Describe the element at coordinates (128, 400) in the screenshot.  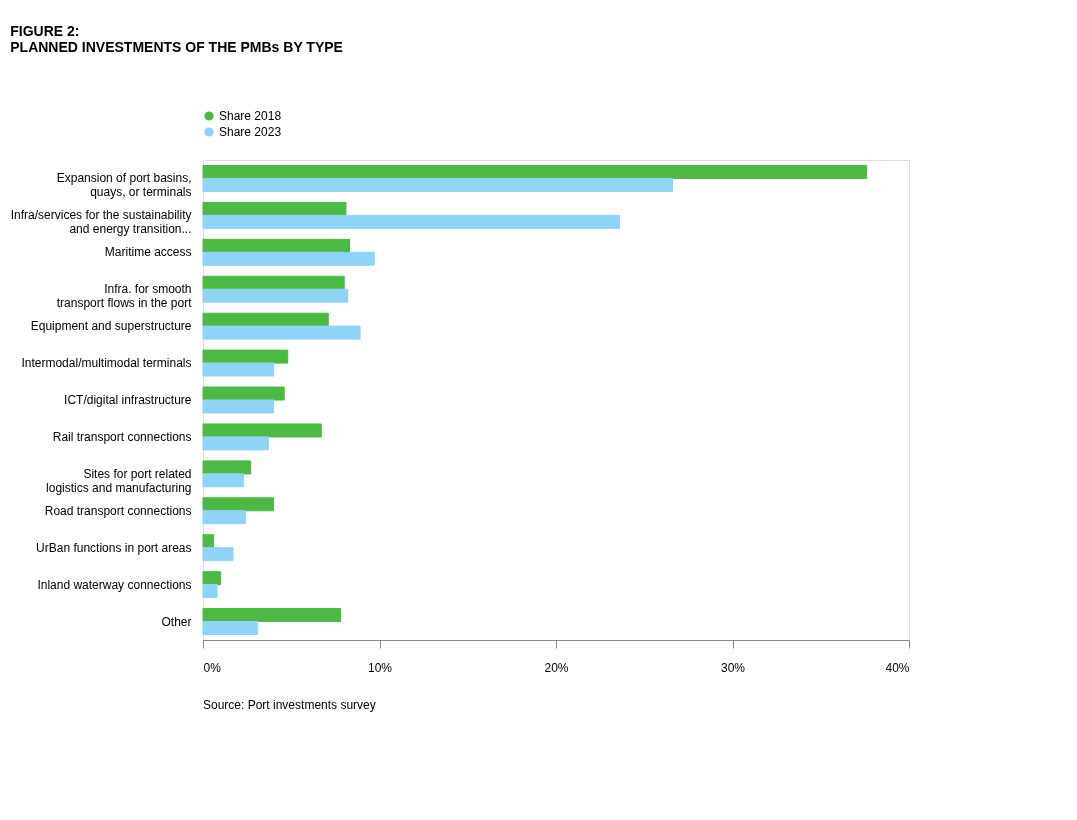
I see `y-tick-label: ICT/digital infrastructure` at that location.